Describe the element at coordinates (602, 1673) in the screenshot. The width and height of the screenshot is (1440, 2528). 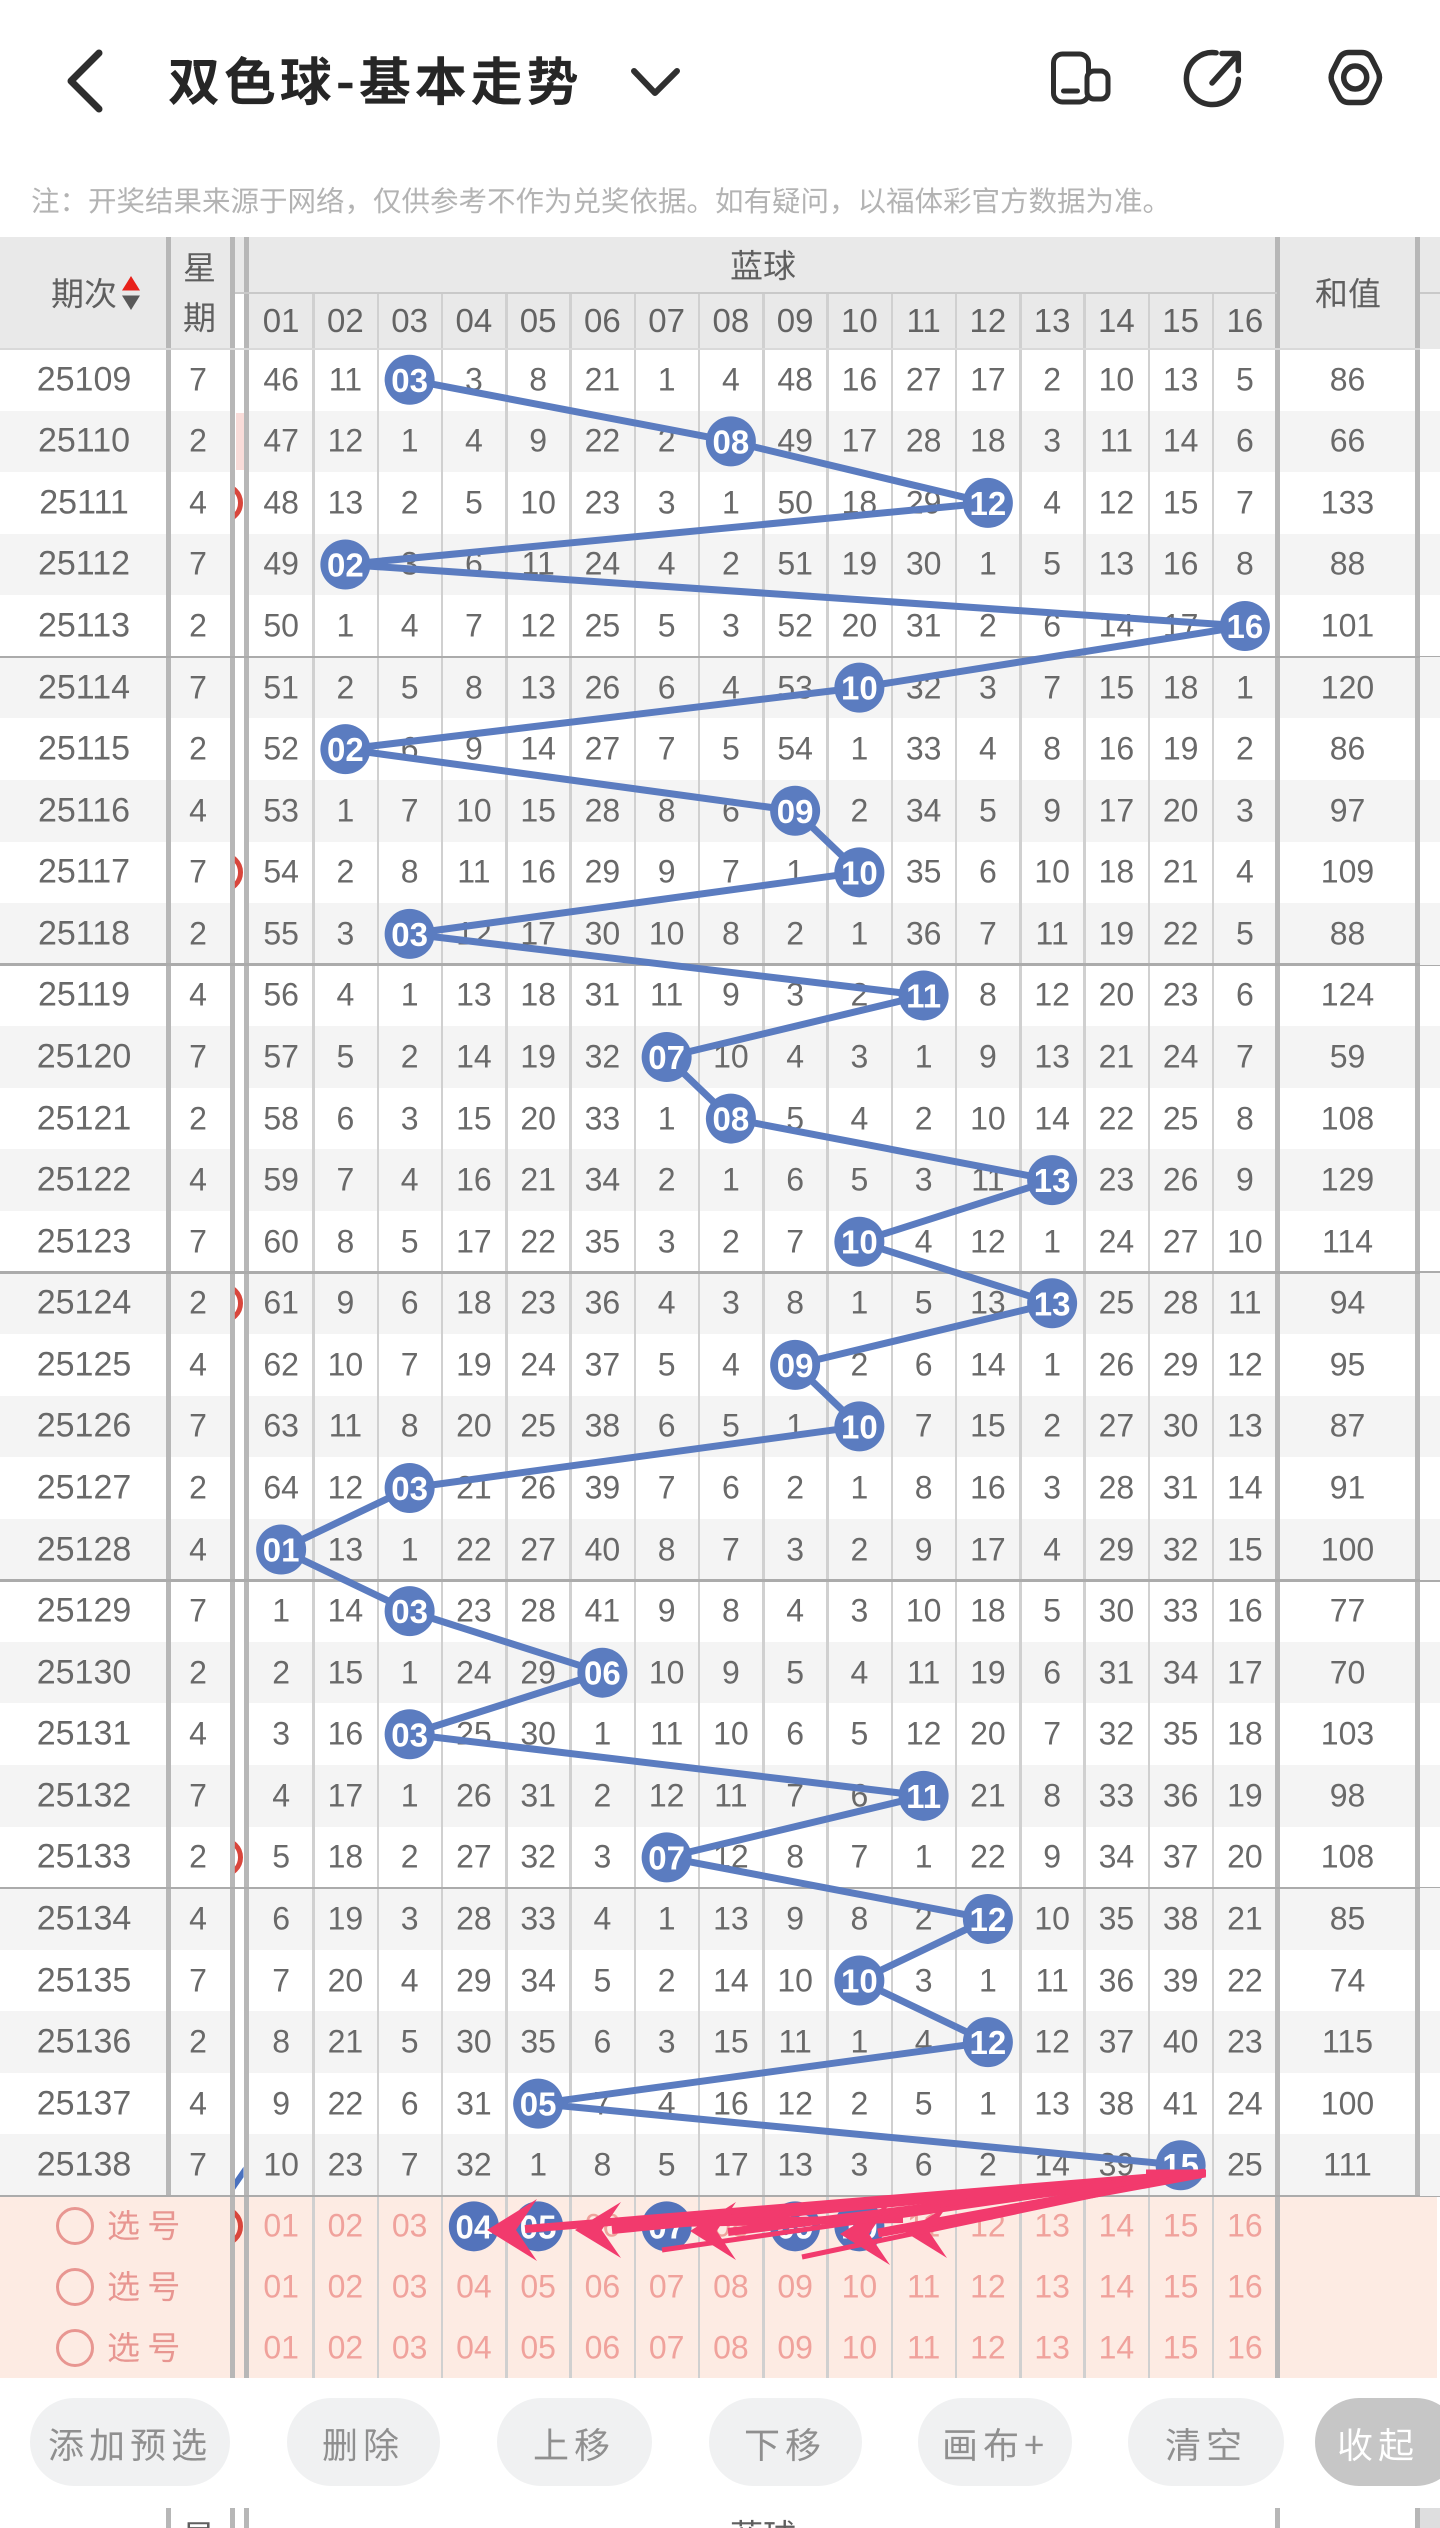
I see `svg-text: 06` at that location.